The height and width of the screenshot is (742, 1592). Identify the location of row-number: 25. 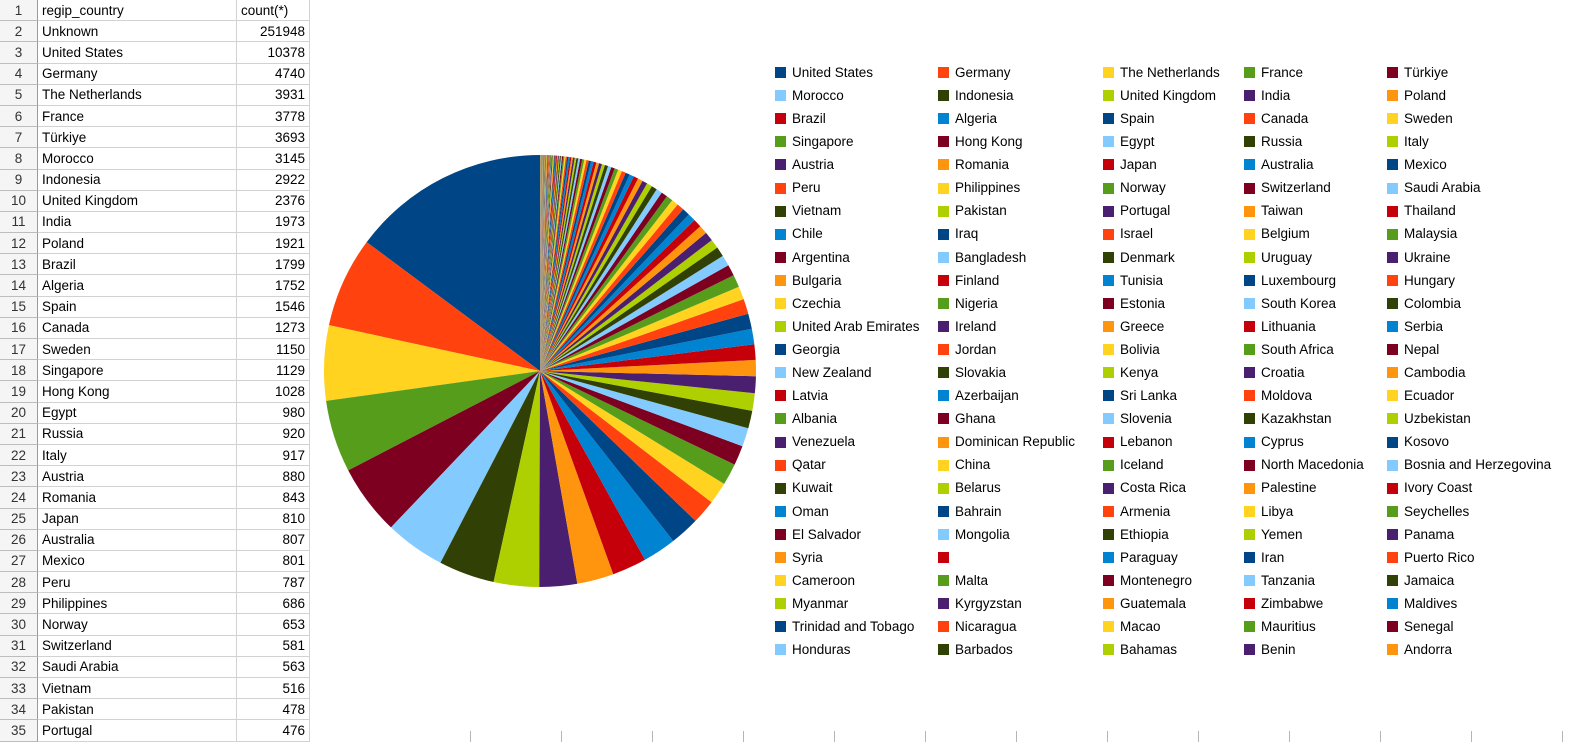
(19, 519).